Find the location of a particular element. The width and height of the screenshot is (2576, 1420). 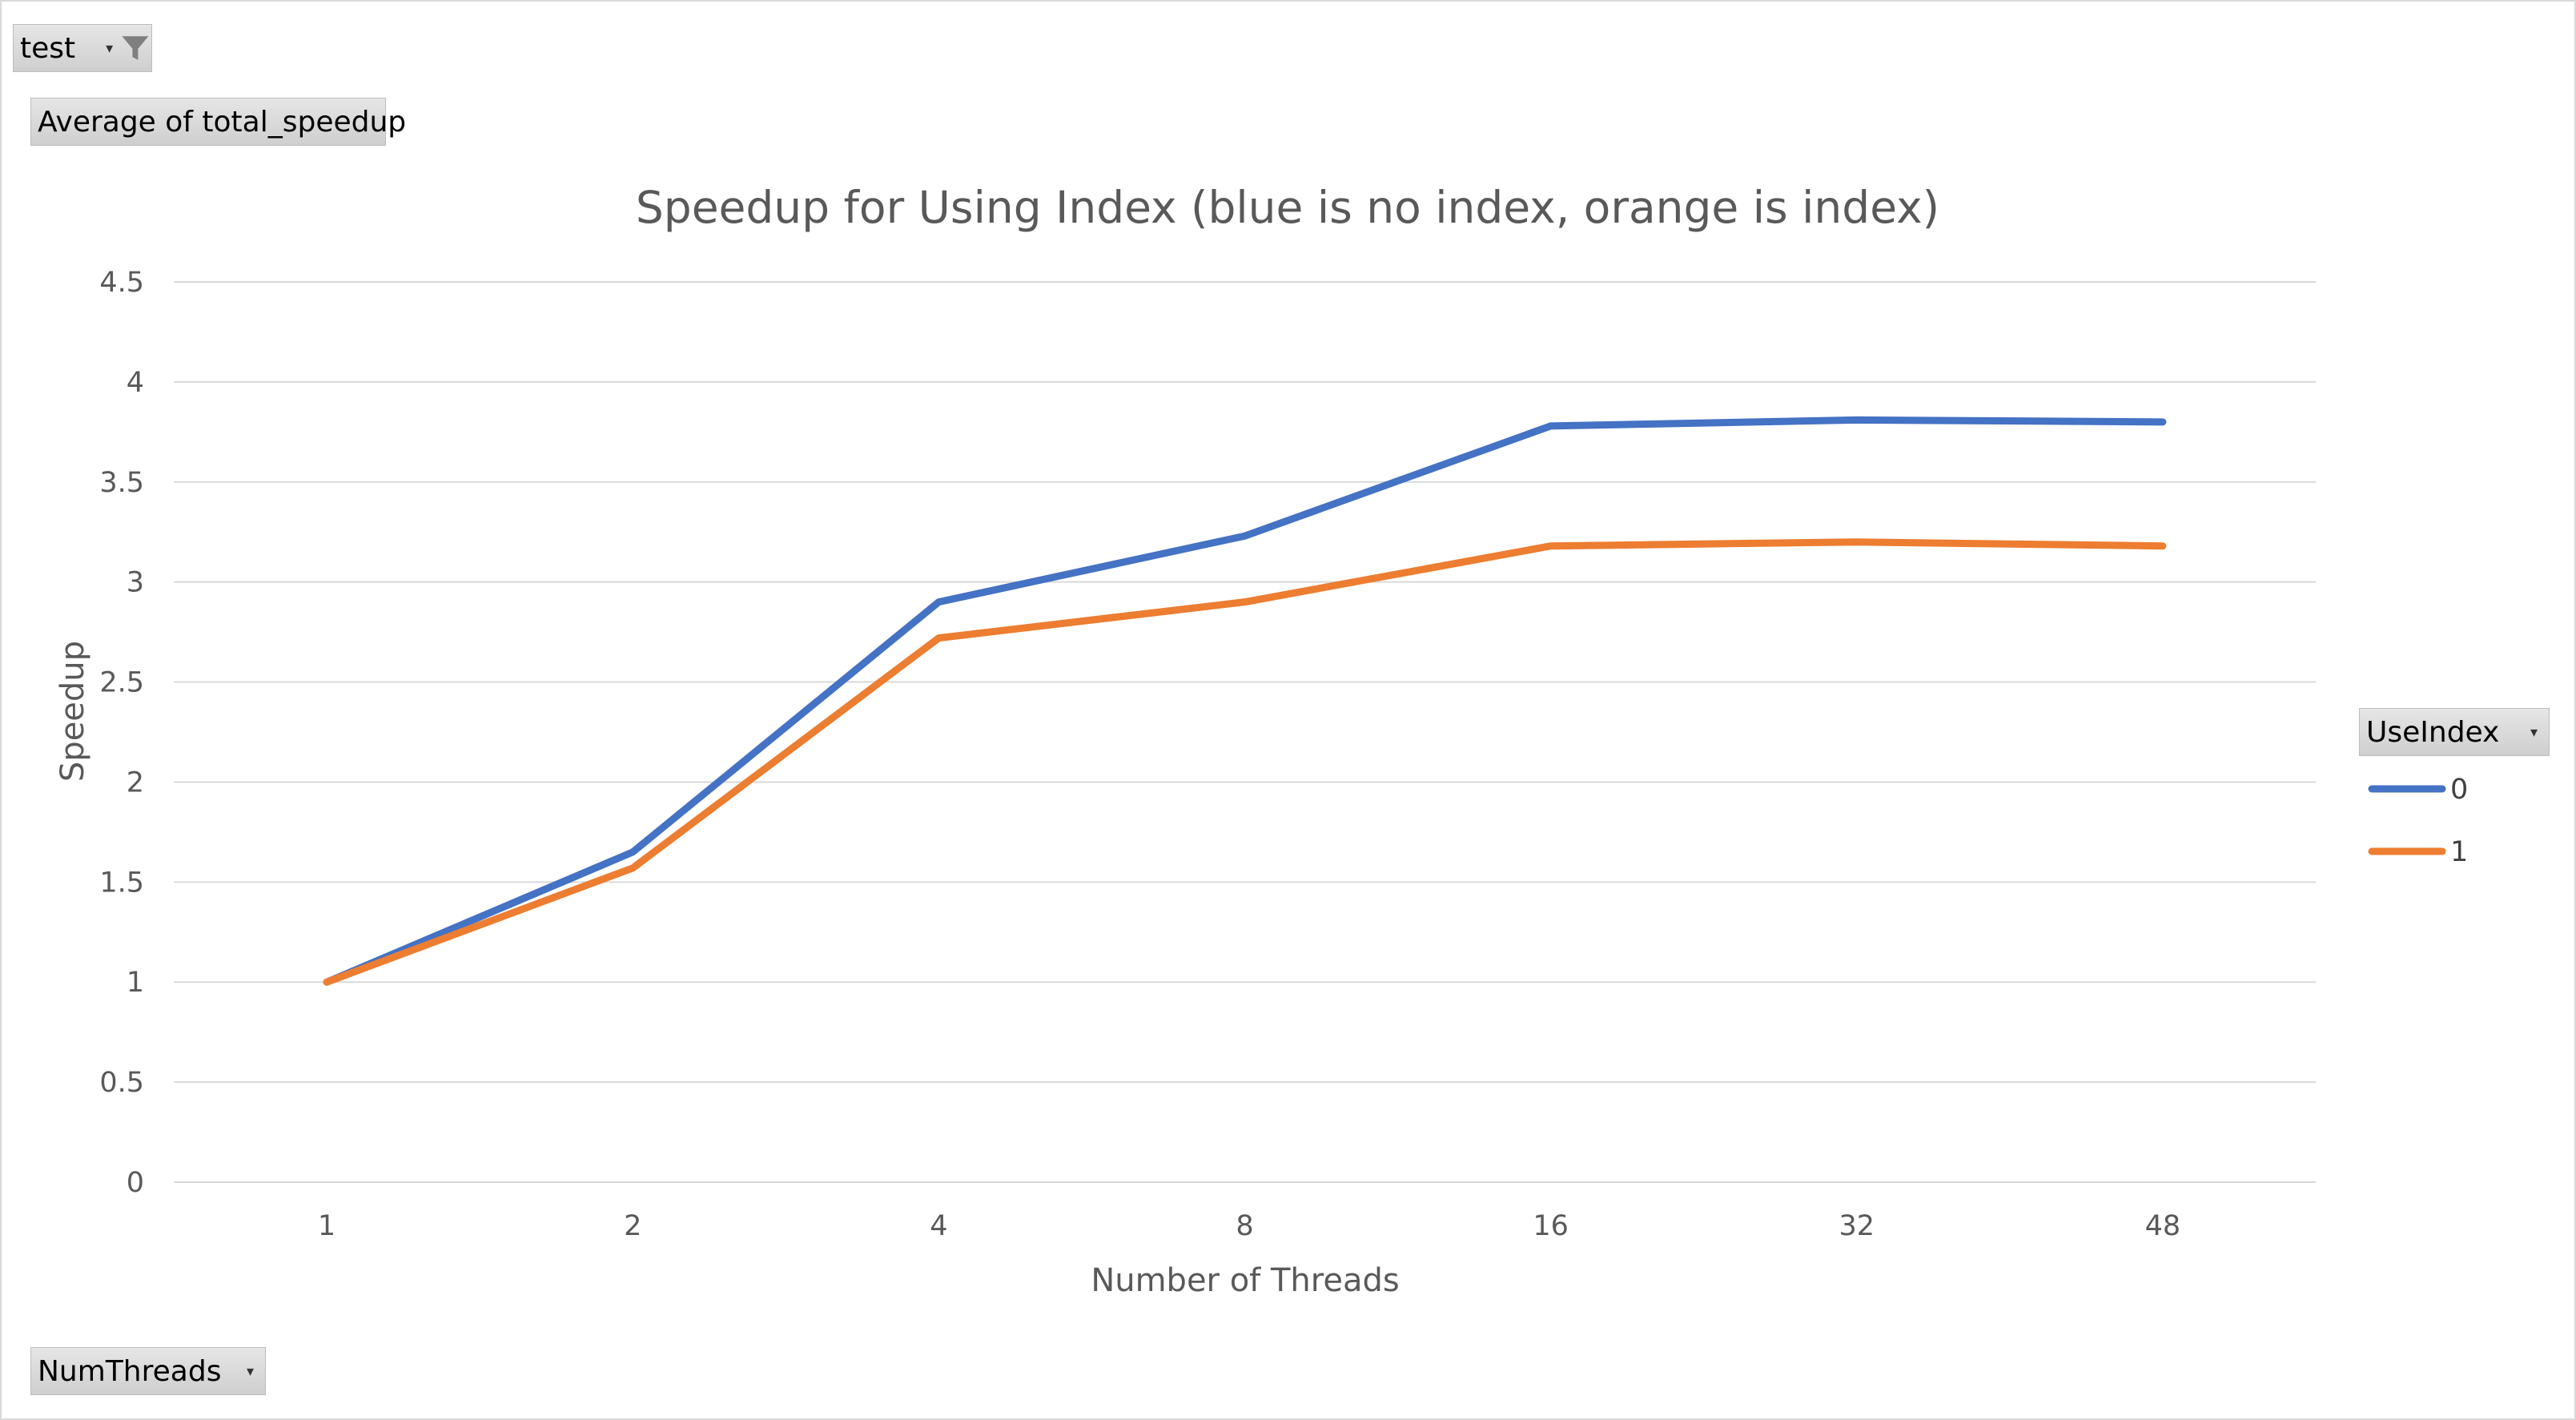

axis-field-button: NumThreads ▾ is located at coordinates (148, 1371).